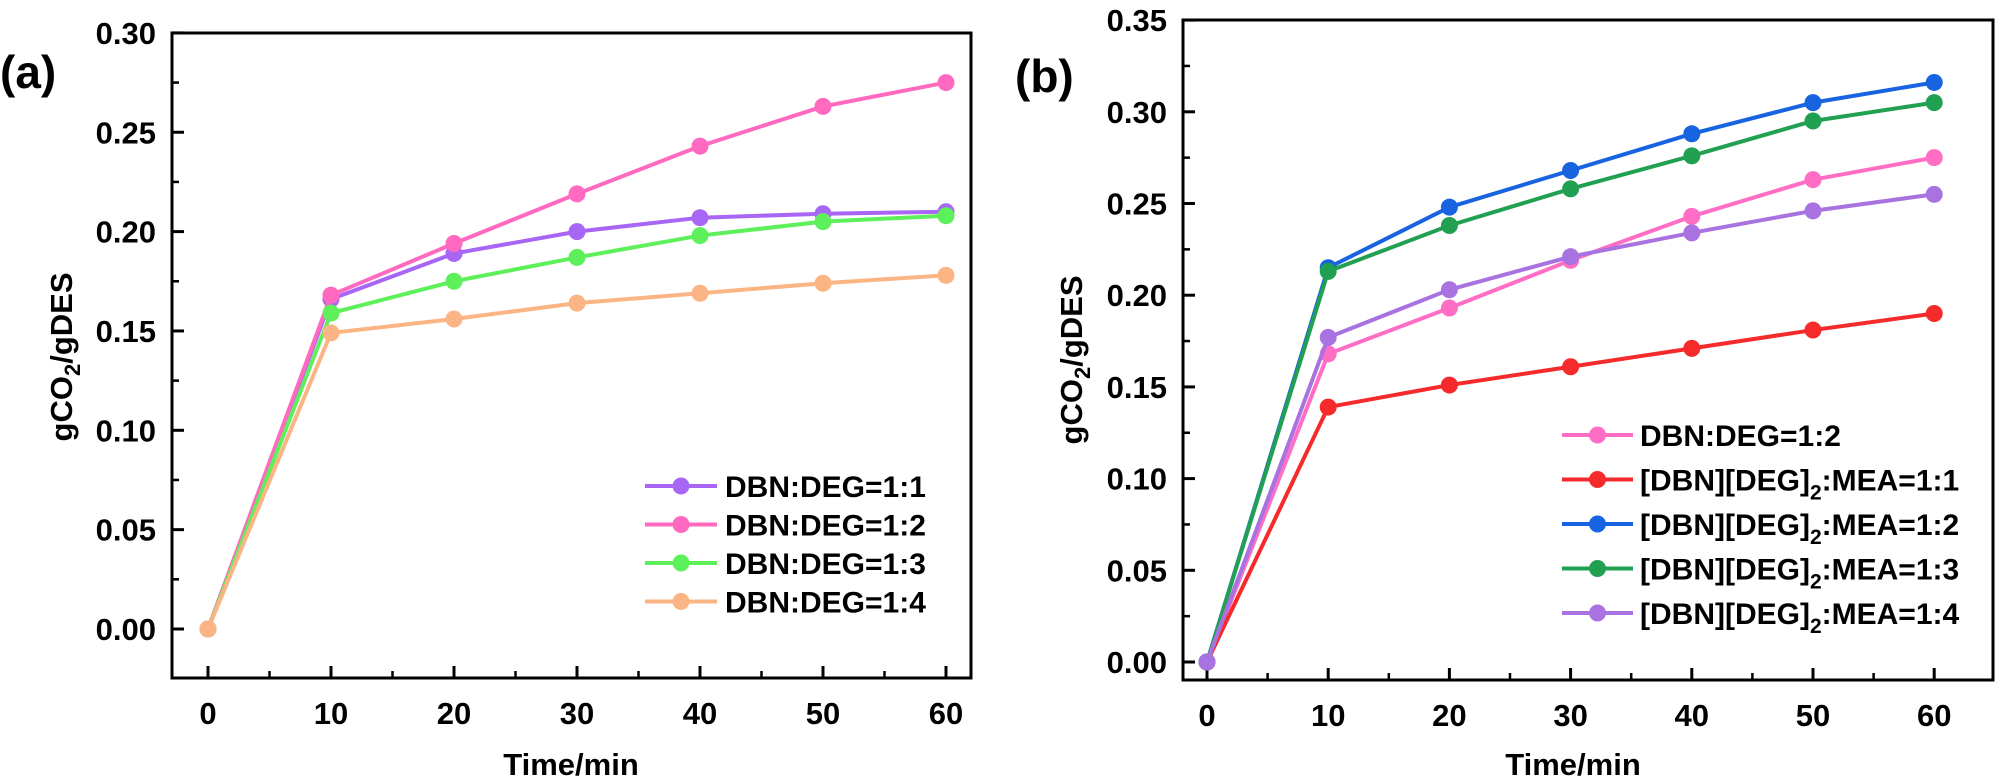 The image size is (2000, 783). I want to click on x-tick-label: 30, so click(577, 713).